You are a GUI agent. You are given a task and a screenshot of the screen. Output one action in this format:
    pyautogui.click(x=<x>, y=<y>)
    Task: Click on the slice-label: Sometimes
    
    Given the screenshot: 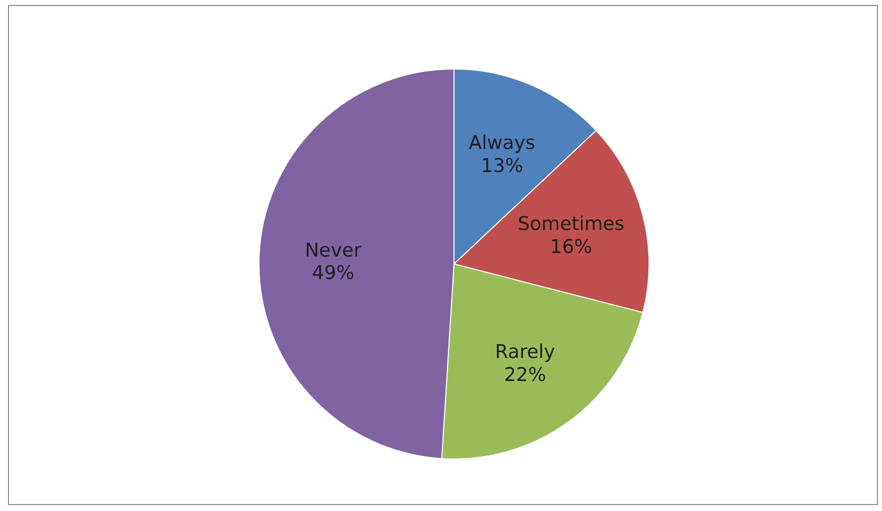 What is the action you would take?
    pyautogui.click(x=571, y=224)
    